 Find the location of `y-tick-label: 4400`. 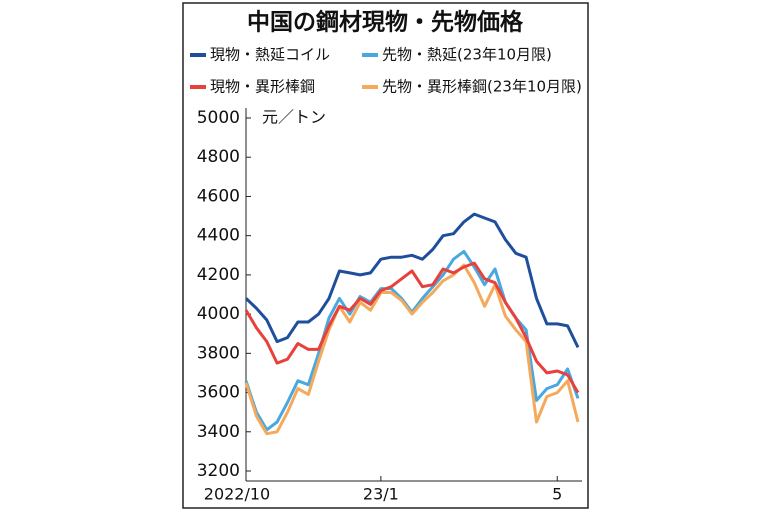

y-tick-label: 4400 is located at coordinates (218, 236).